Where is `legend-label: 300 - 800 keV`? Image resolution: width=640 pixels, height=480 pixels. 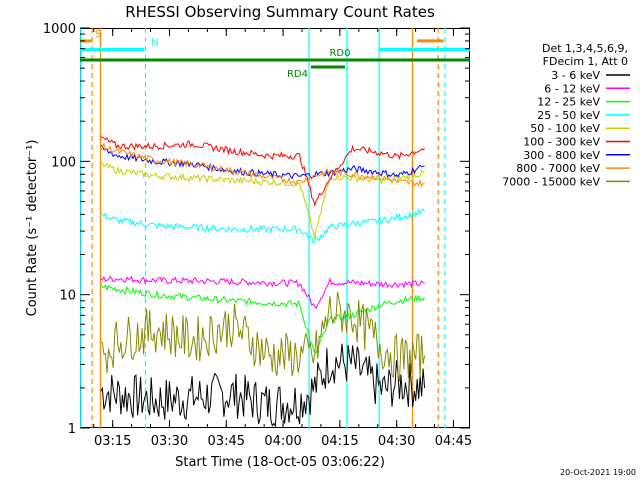 legend-label: 300 - 800 keV is located at coordinates (561, 155).